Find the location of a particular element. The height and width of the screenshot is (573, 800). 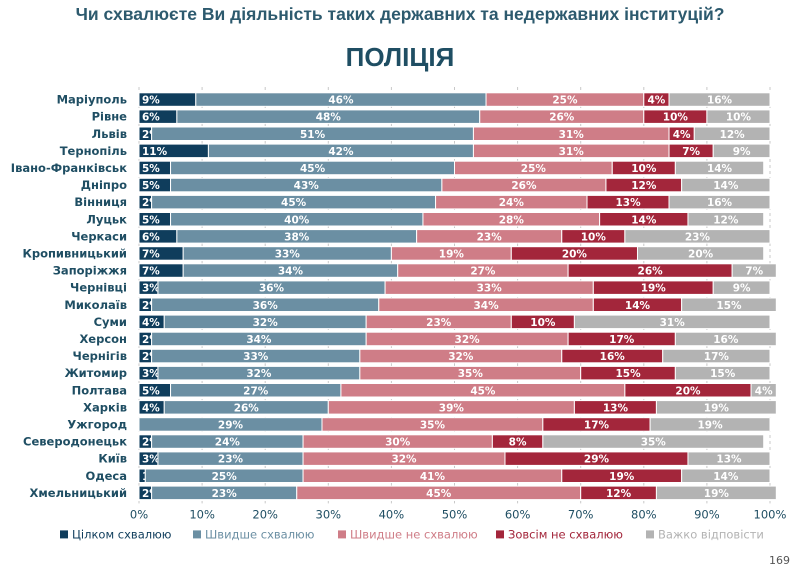

data-label: 28% is located at coordinates (512, 220).